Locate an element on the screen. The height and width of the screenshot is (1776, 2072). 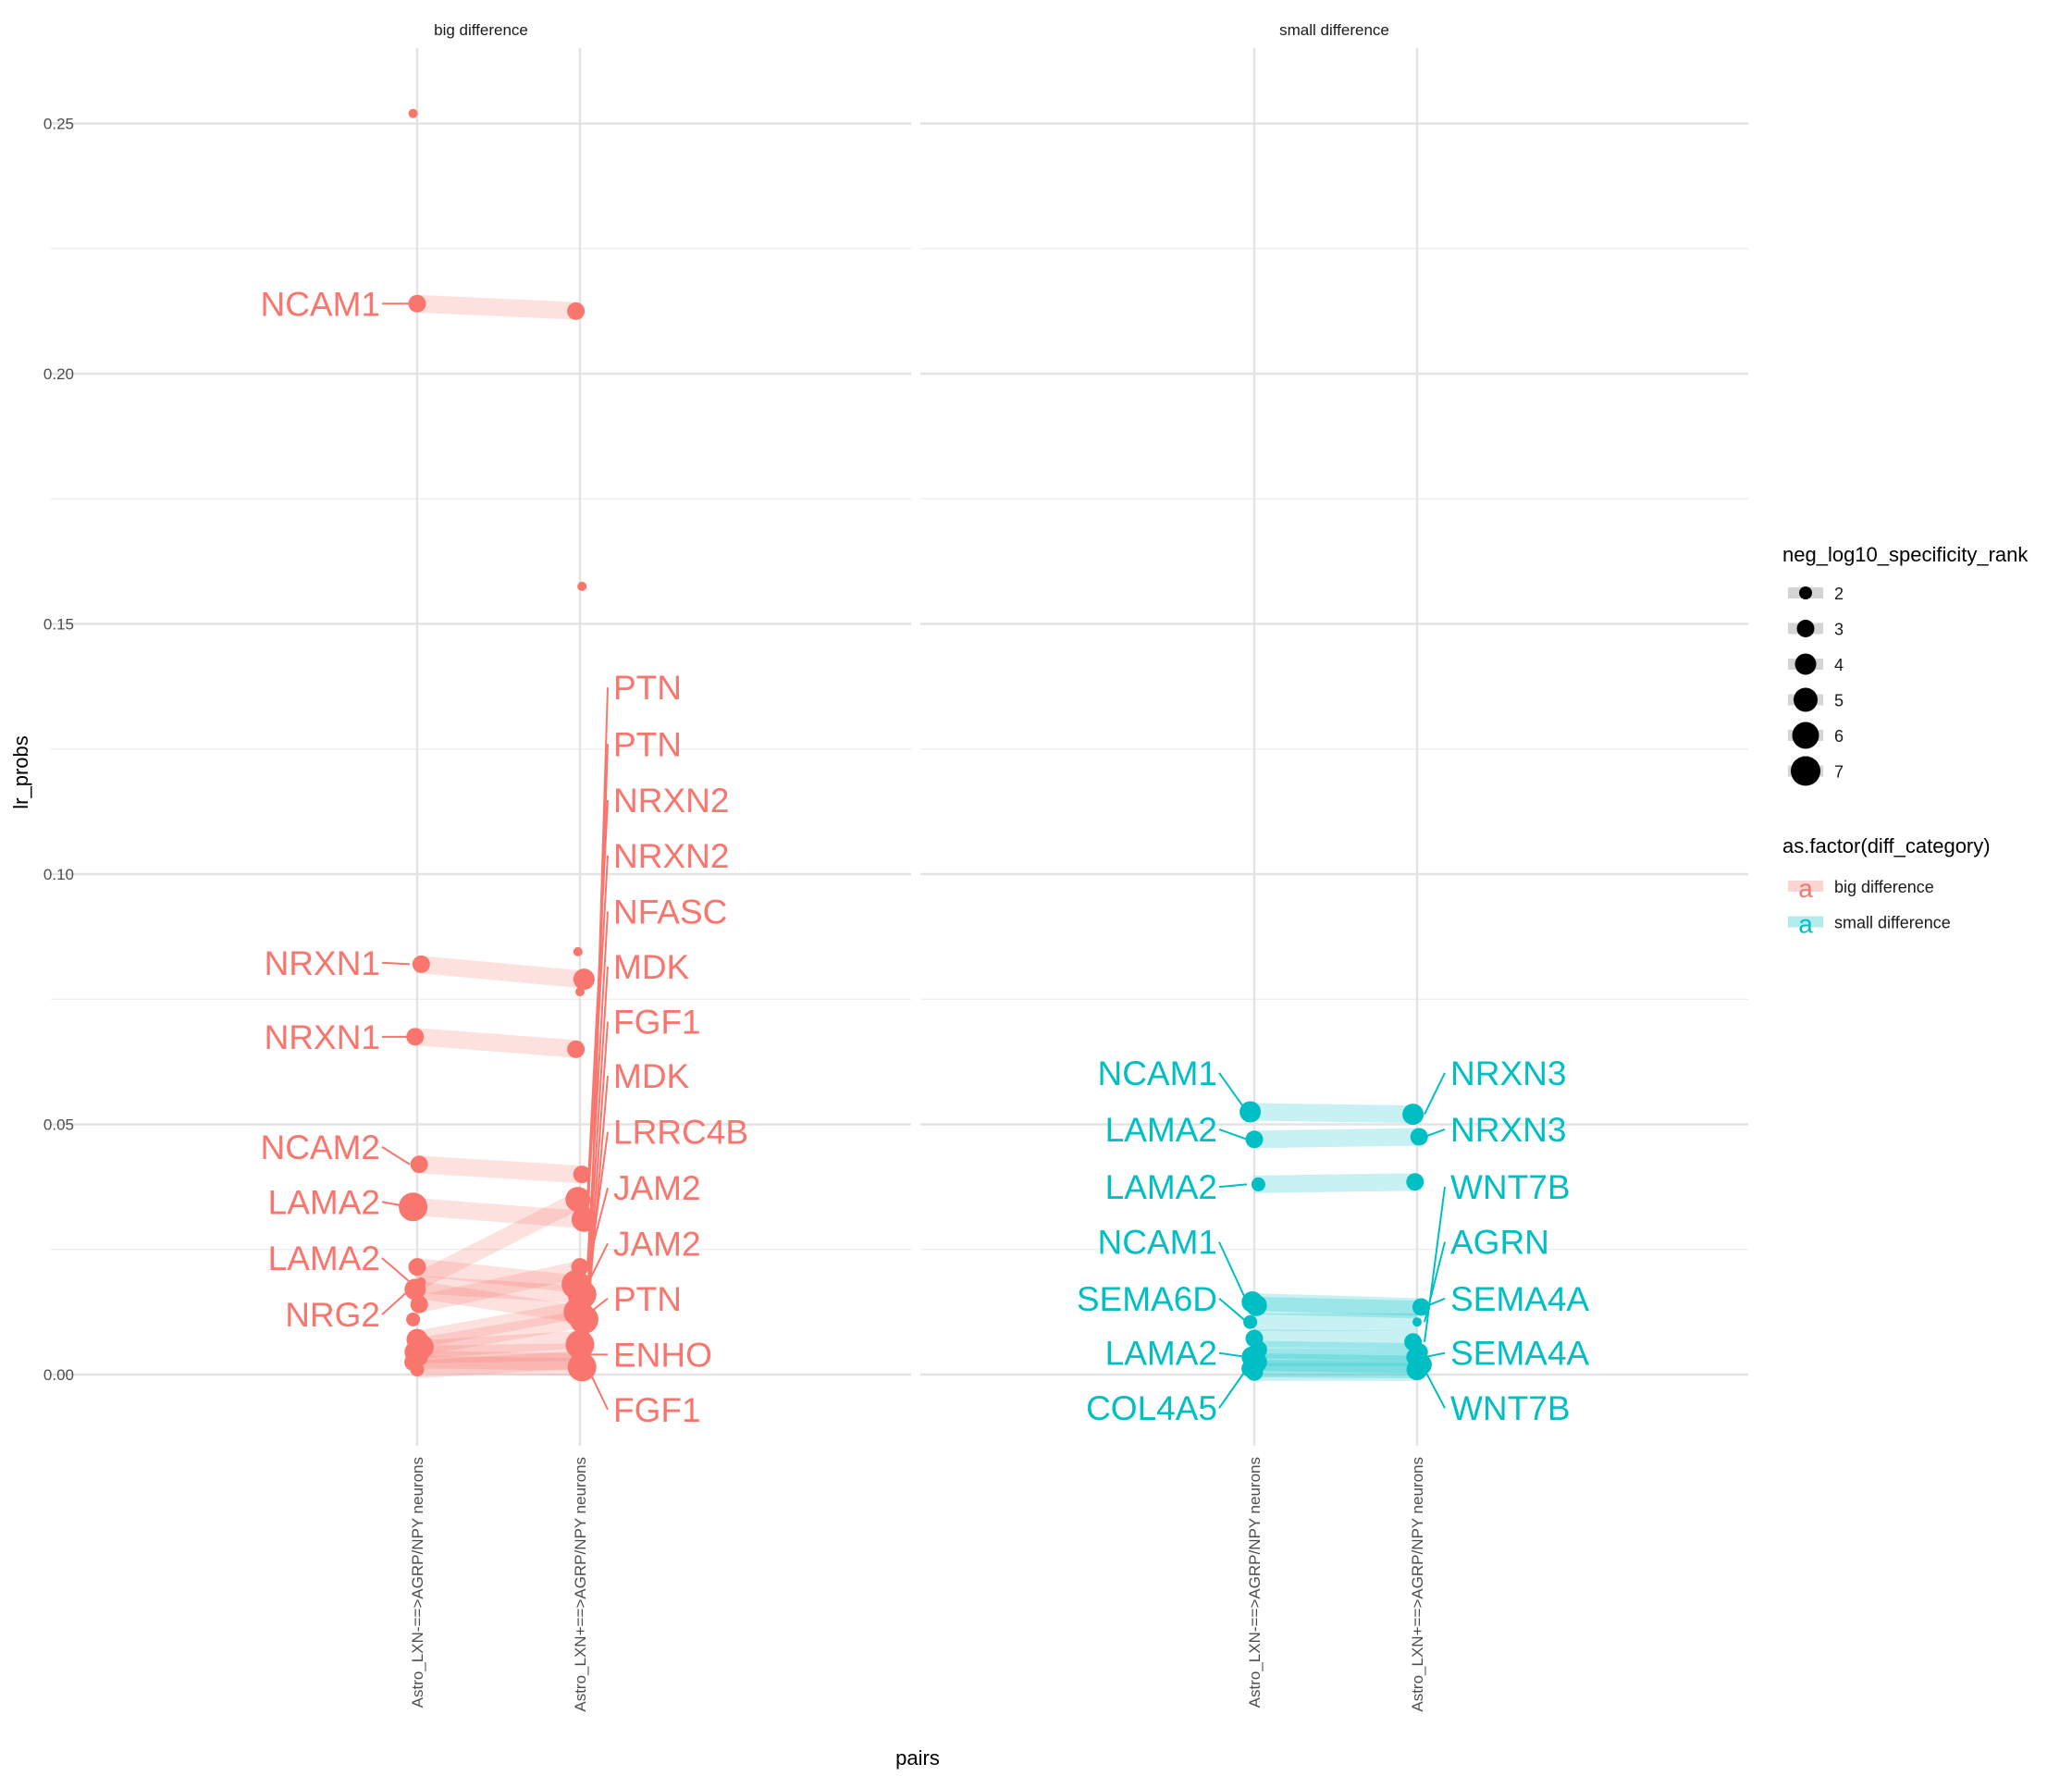
point-label: SEMA6D is located at coordinates (1147, 1299).